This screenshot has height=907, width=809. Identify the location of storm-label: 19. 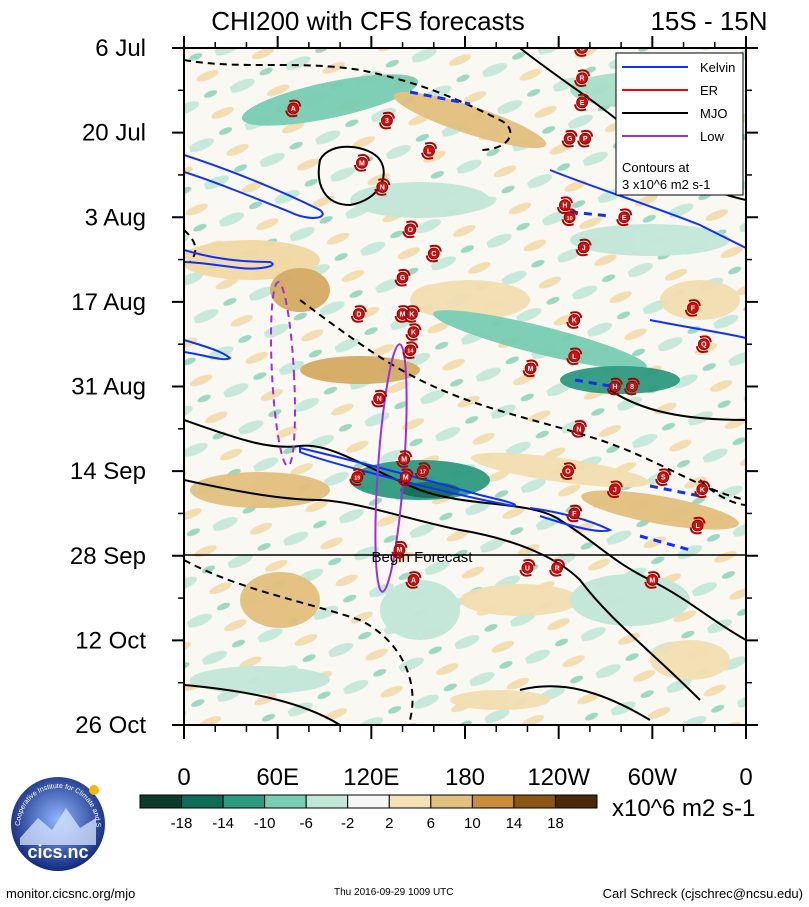
(357, 479).